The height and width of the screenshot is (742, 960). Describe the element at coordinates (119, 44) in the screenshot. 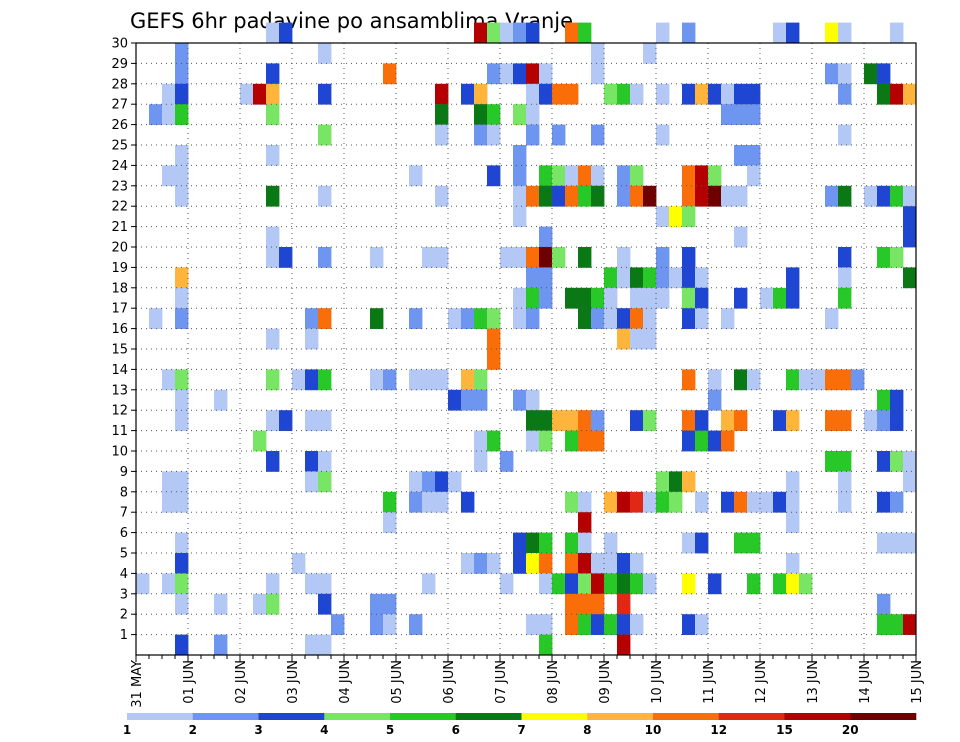

I see `y-tick-label: 30` at that location.